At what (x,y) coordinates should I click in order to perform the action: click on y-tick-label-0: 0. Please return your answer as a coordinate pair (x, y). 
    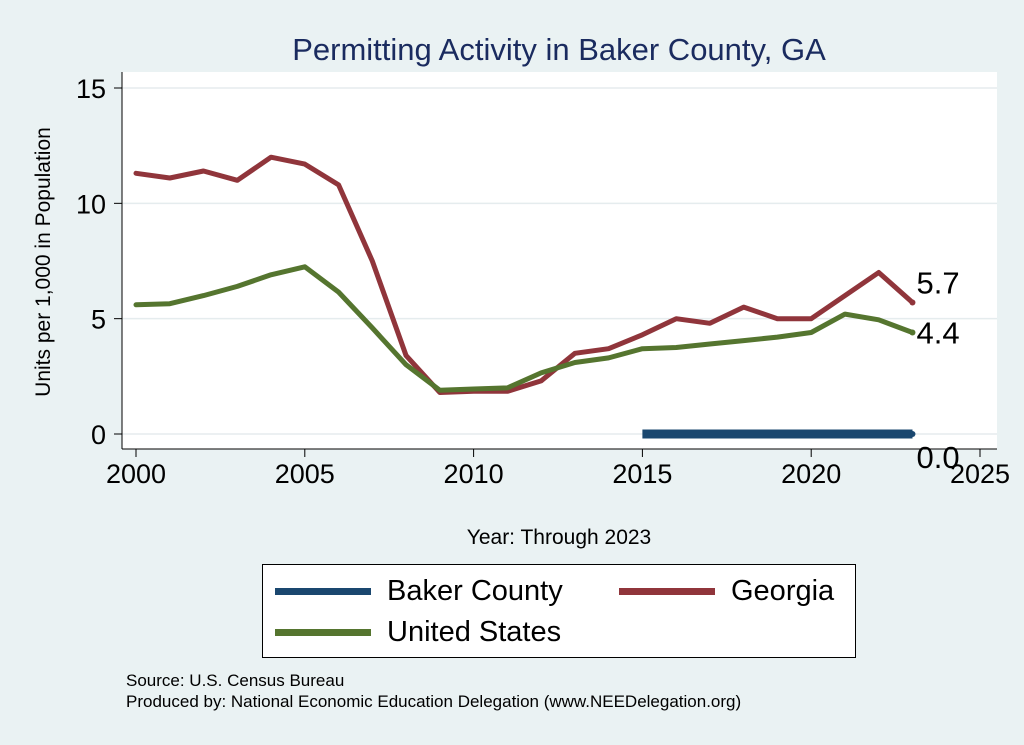
    Looking at the image, I should click on (98, 435).